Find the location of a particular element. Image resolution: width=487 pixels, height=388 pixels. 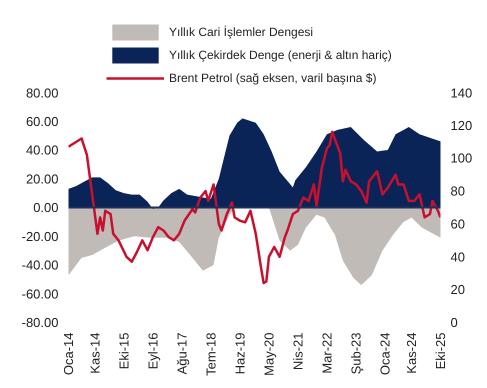

y-tick-label: -40.00 is located at coordinates (40, 265).